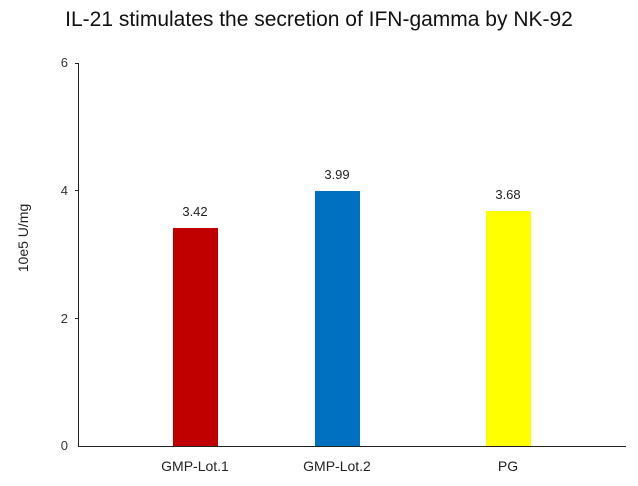  Describe the element at coordinates (508, 328) in the screenshot. I see `bar-pg` at that location.